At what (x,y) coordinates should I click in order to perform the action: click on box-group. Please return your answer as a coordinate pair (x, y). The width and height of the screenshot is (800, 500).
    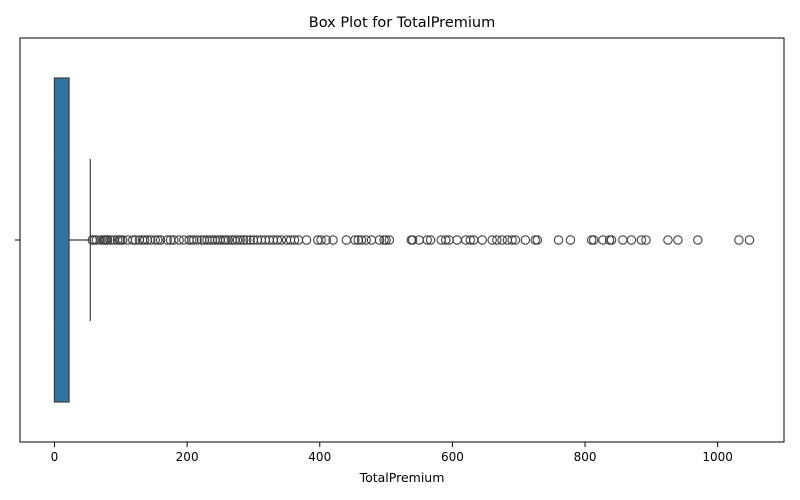
    Looking at the image, I should click on (72, 240).